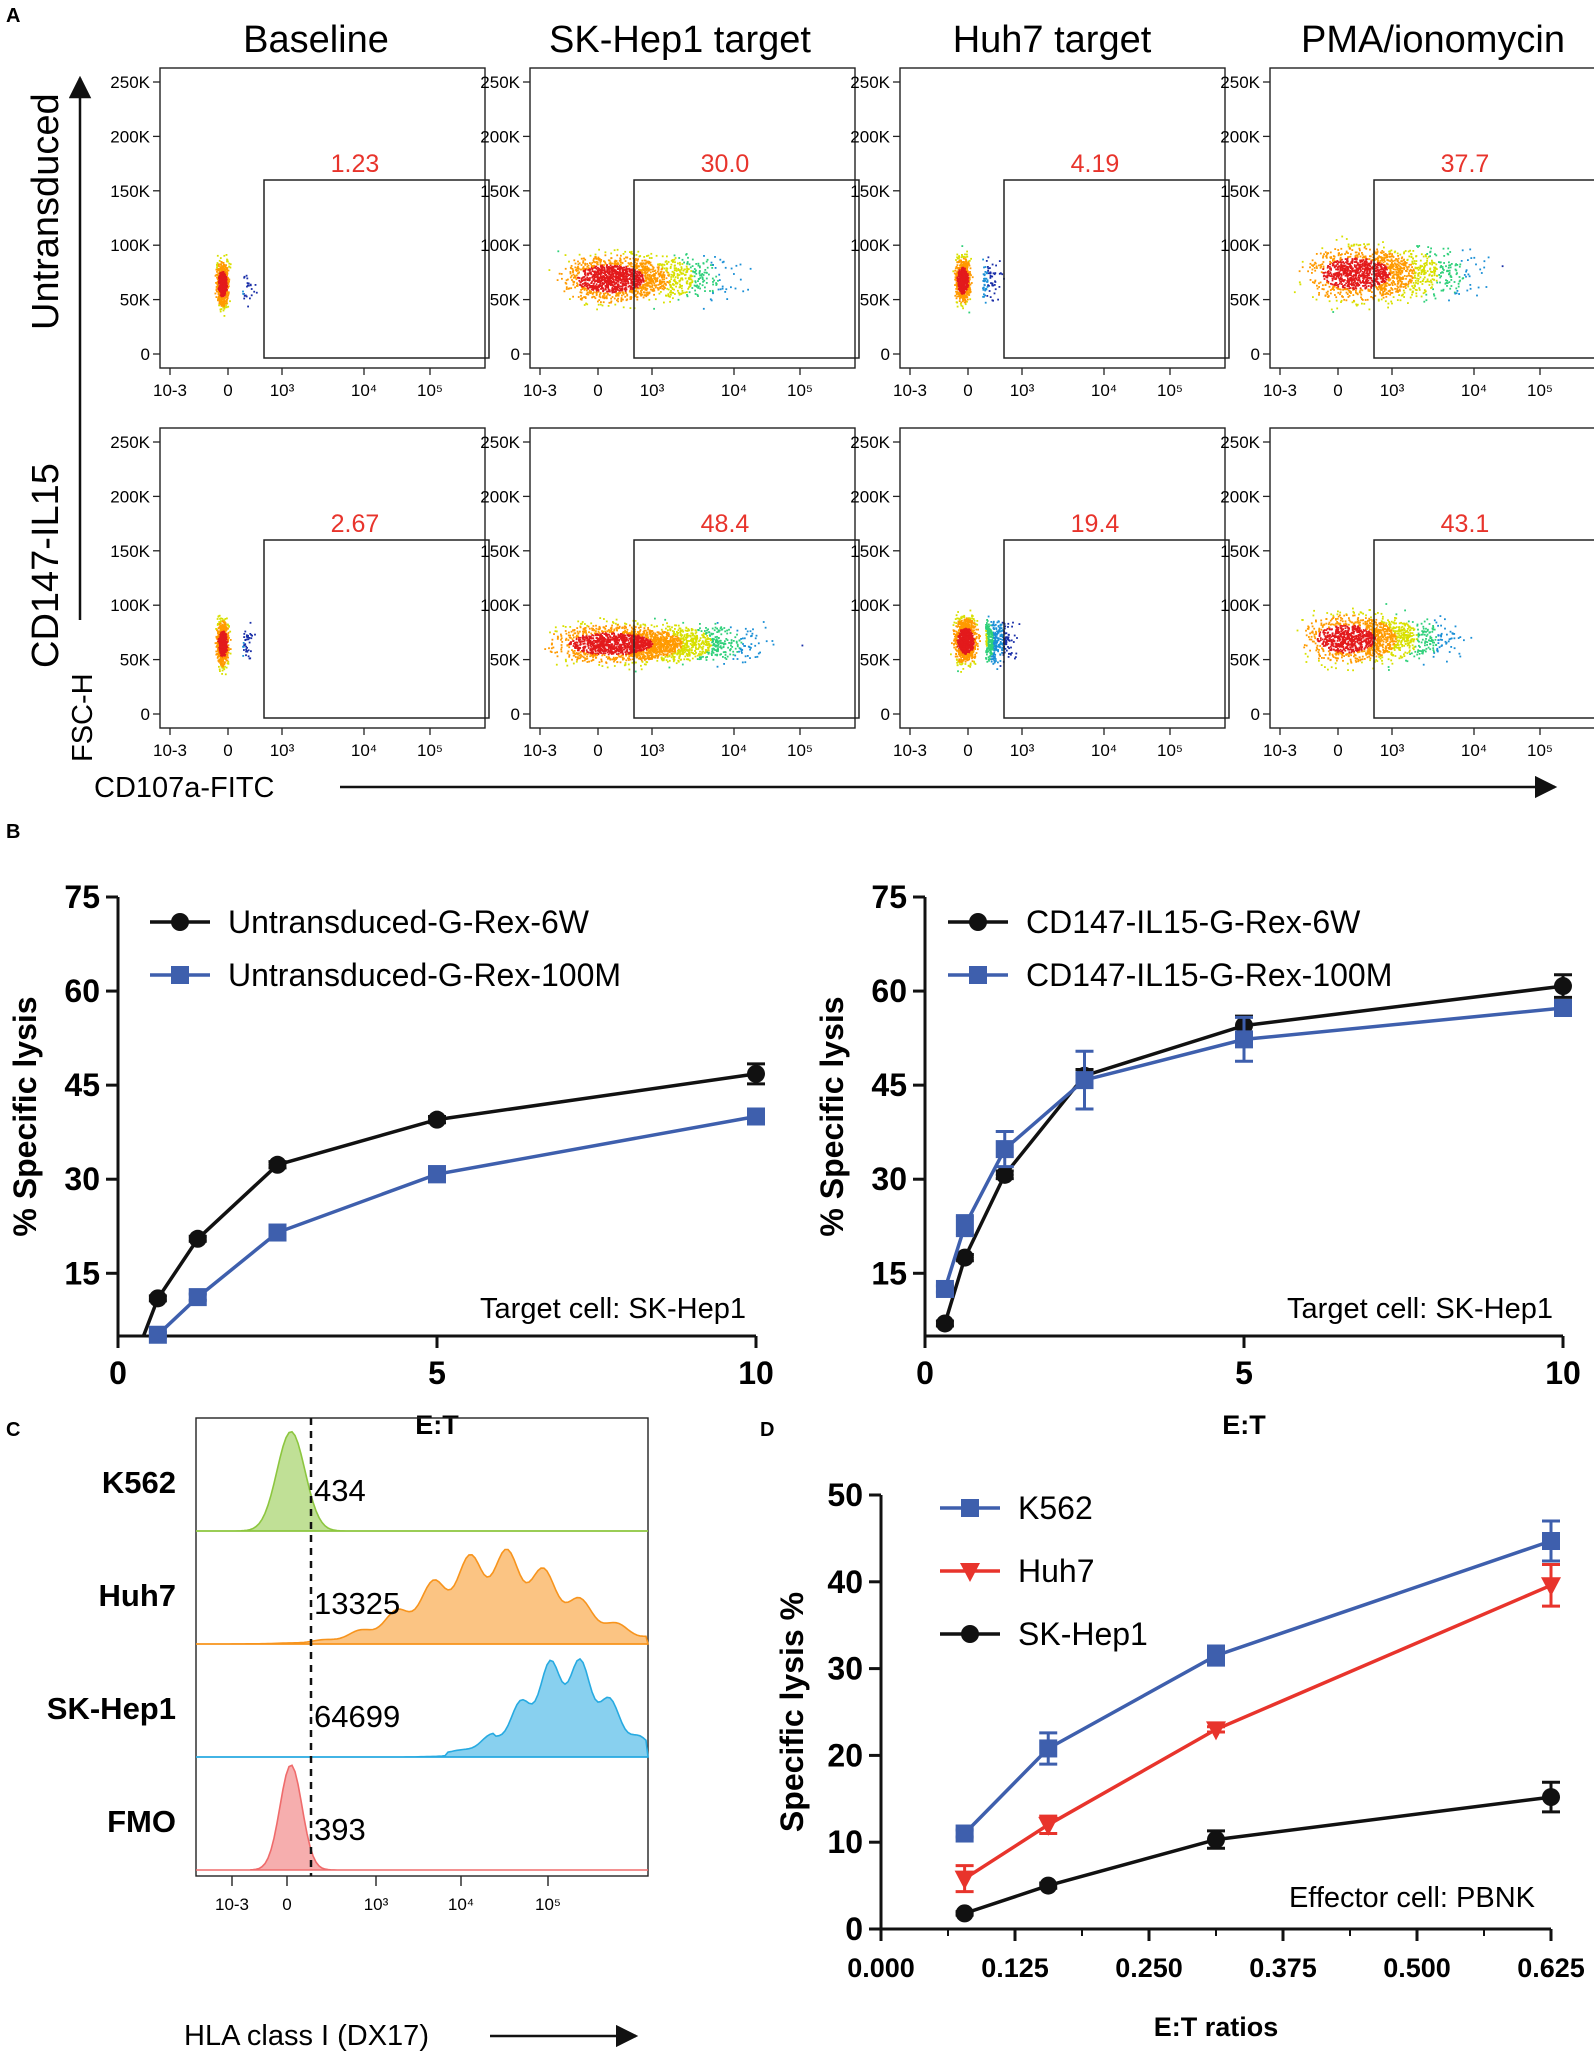 The image size is (1594, 2056). I want to click on legend-label: Untransduced-G-Rex-100M, so click(424, 975).